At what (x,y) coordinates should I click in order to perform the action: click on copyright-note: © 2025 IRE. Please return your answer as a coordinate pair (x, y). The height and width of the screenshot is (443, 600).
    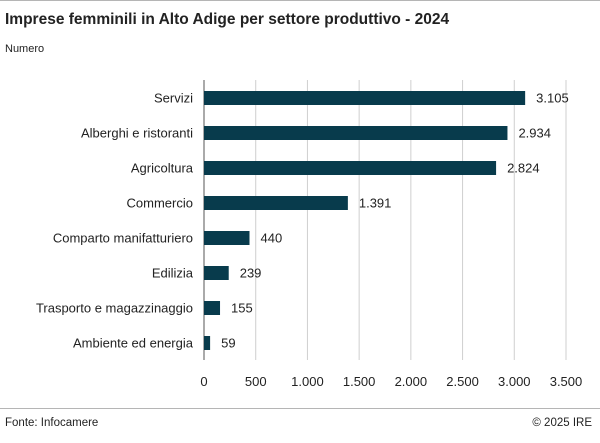
    Looking at the image, I should click on (562, 423).